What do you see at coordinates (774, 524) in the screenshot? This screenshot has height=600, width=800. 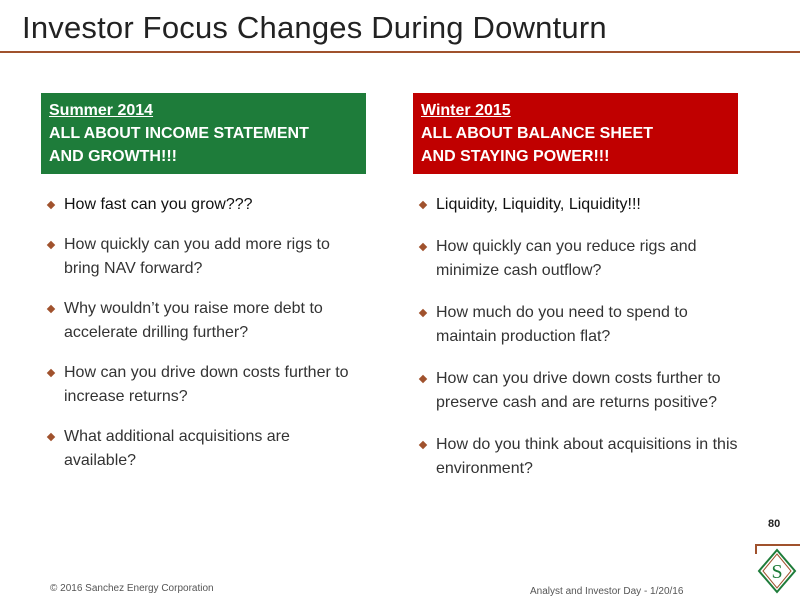 I see `page-number: 80` at bounding box center [774, 524].